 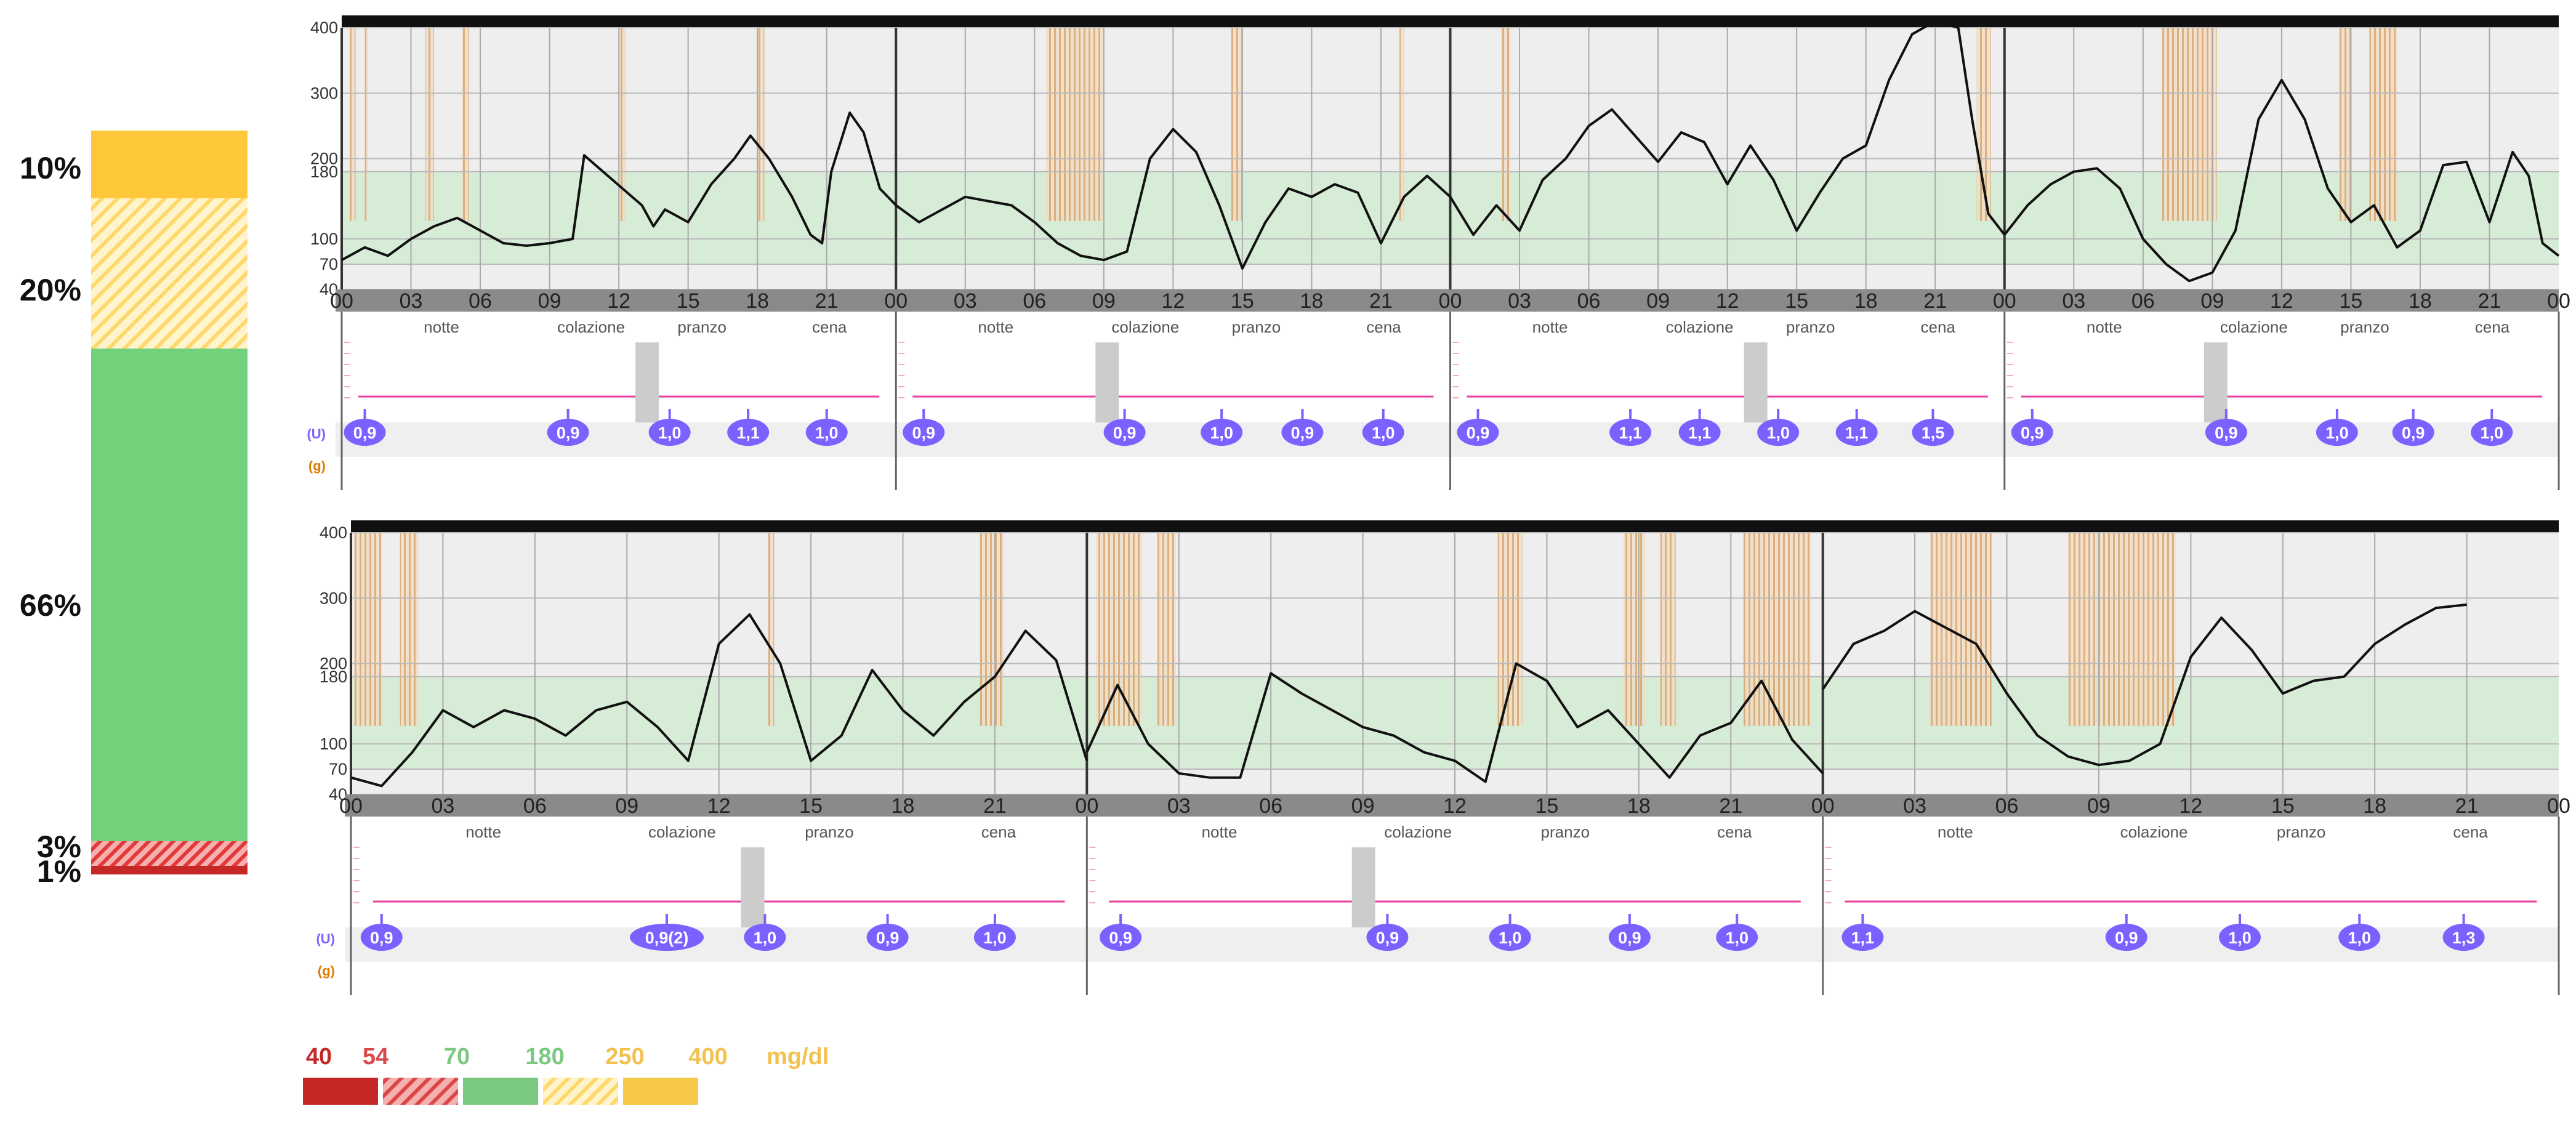 I want to click on x-axis-bar, so click(x=1447, y=300).